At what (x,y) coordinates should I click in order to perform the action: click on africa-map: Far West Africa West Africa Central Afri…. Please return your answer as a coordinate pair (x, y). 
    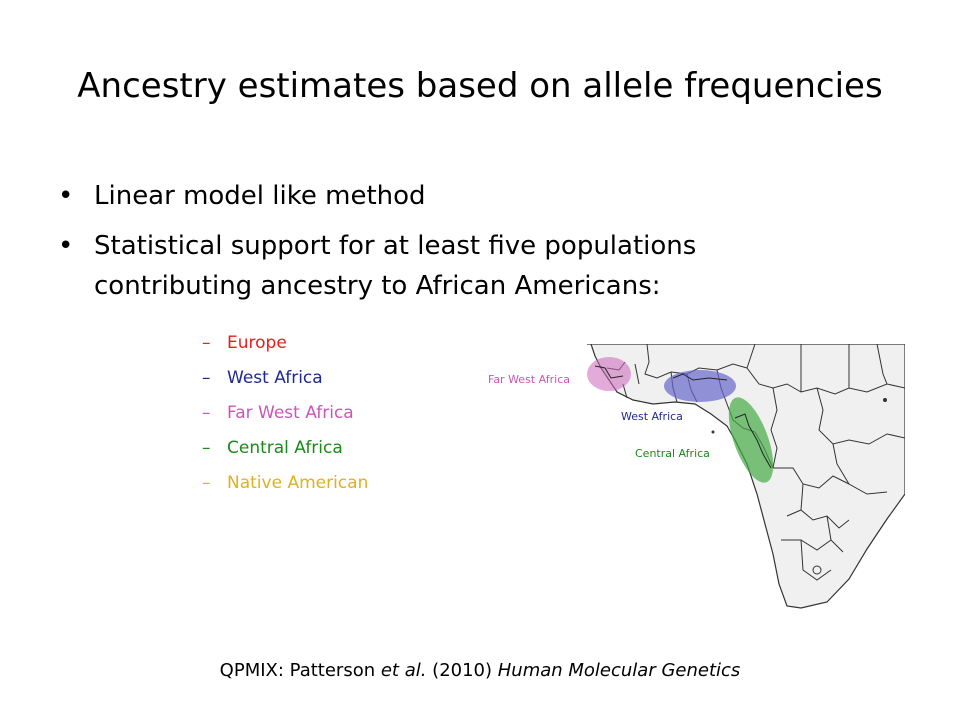
    Looking at the image, I should click on (746, 476).